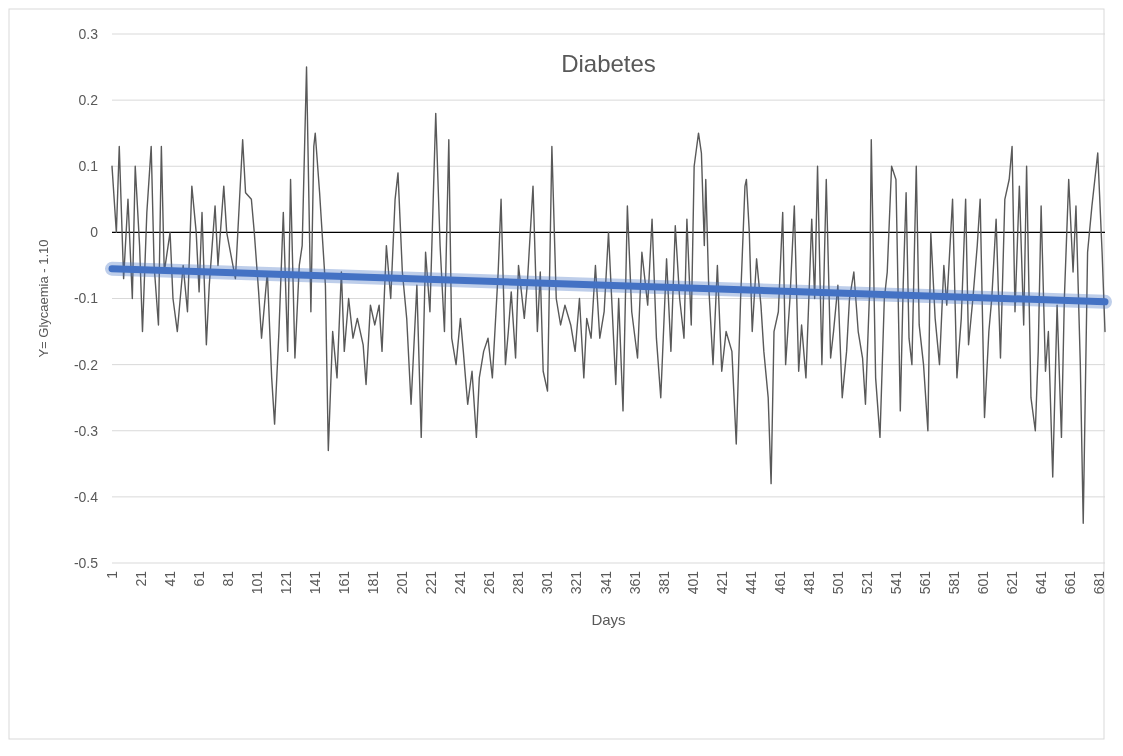 The width and height of the screenshot is (1123, 756). I want to click on x-tick-label: 641, so click(1041, 582).